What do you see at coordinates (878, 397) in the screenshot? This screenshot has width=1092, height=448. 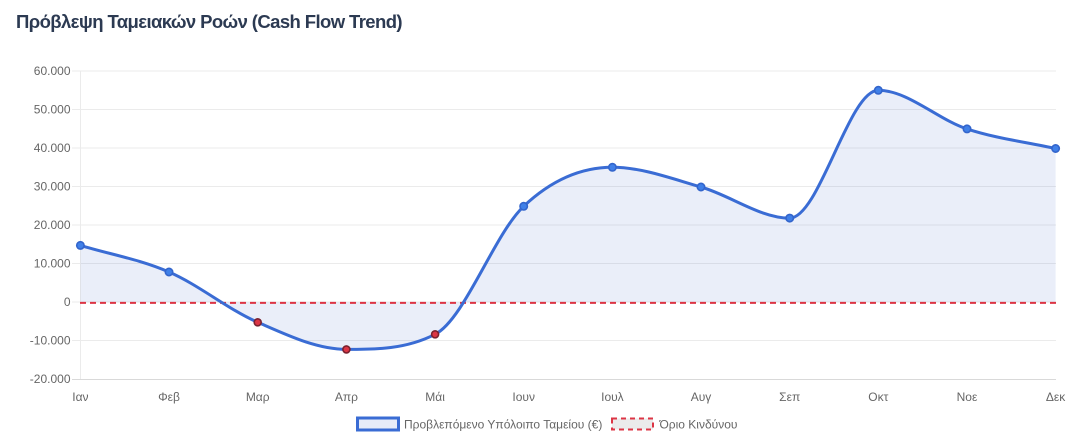 I see `svg-text: Οκτ` at bounding box center [878, 397].